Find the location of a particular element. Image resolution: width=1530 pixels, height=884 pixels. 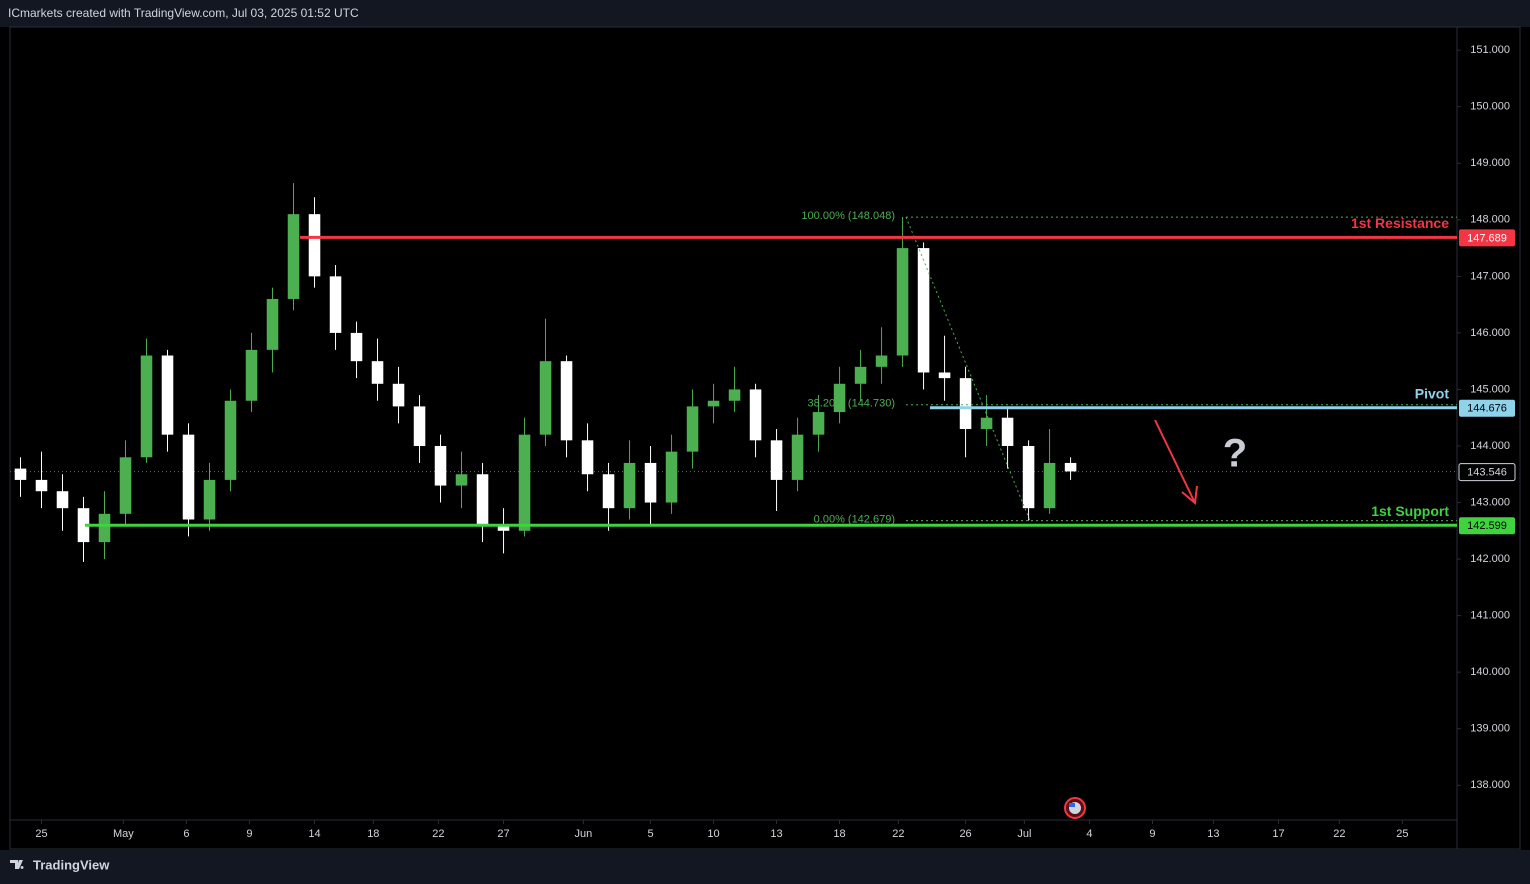

x-tick-label: 5 is located at coordinates (650, 834).